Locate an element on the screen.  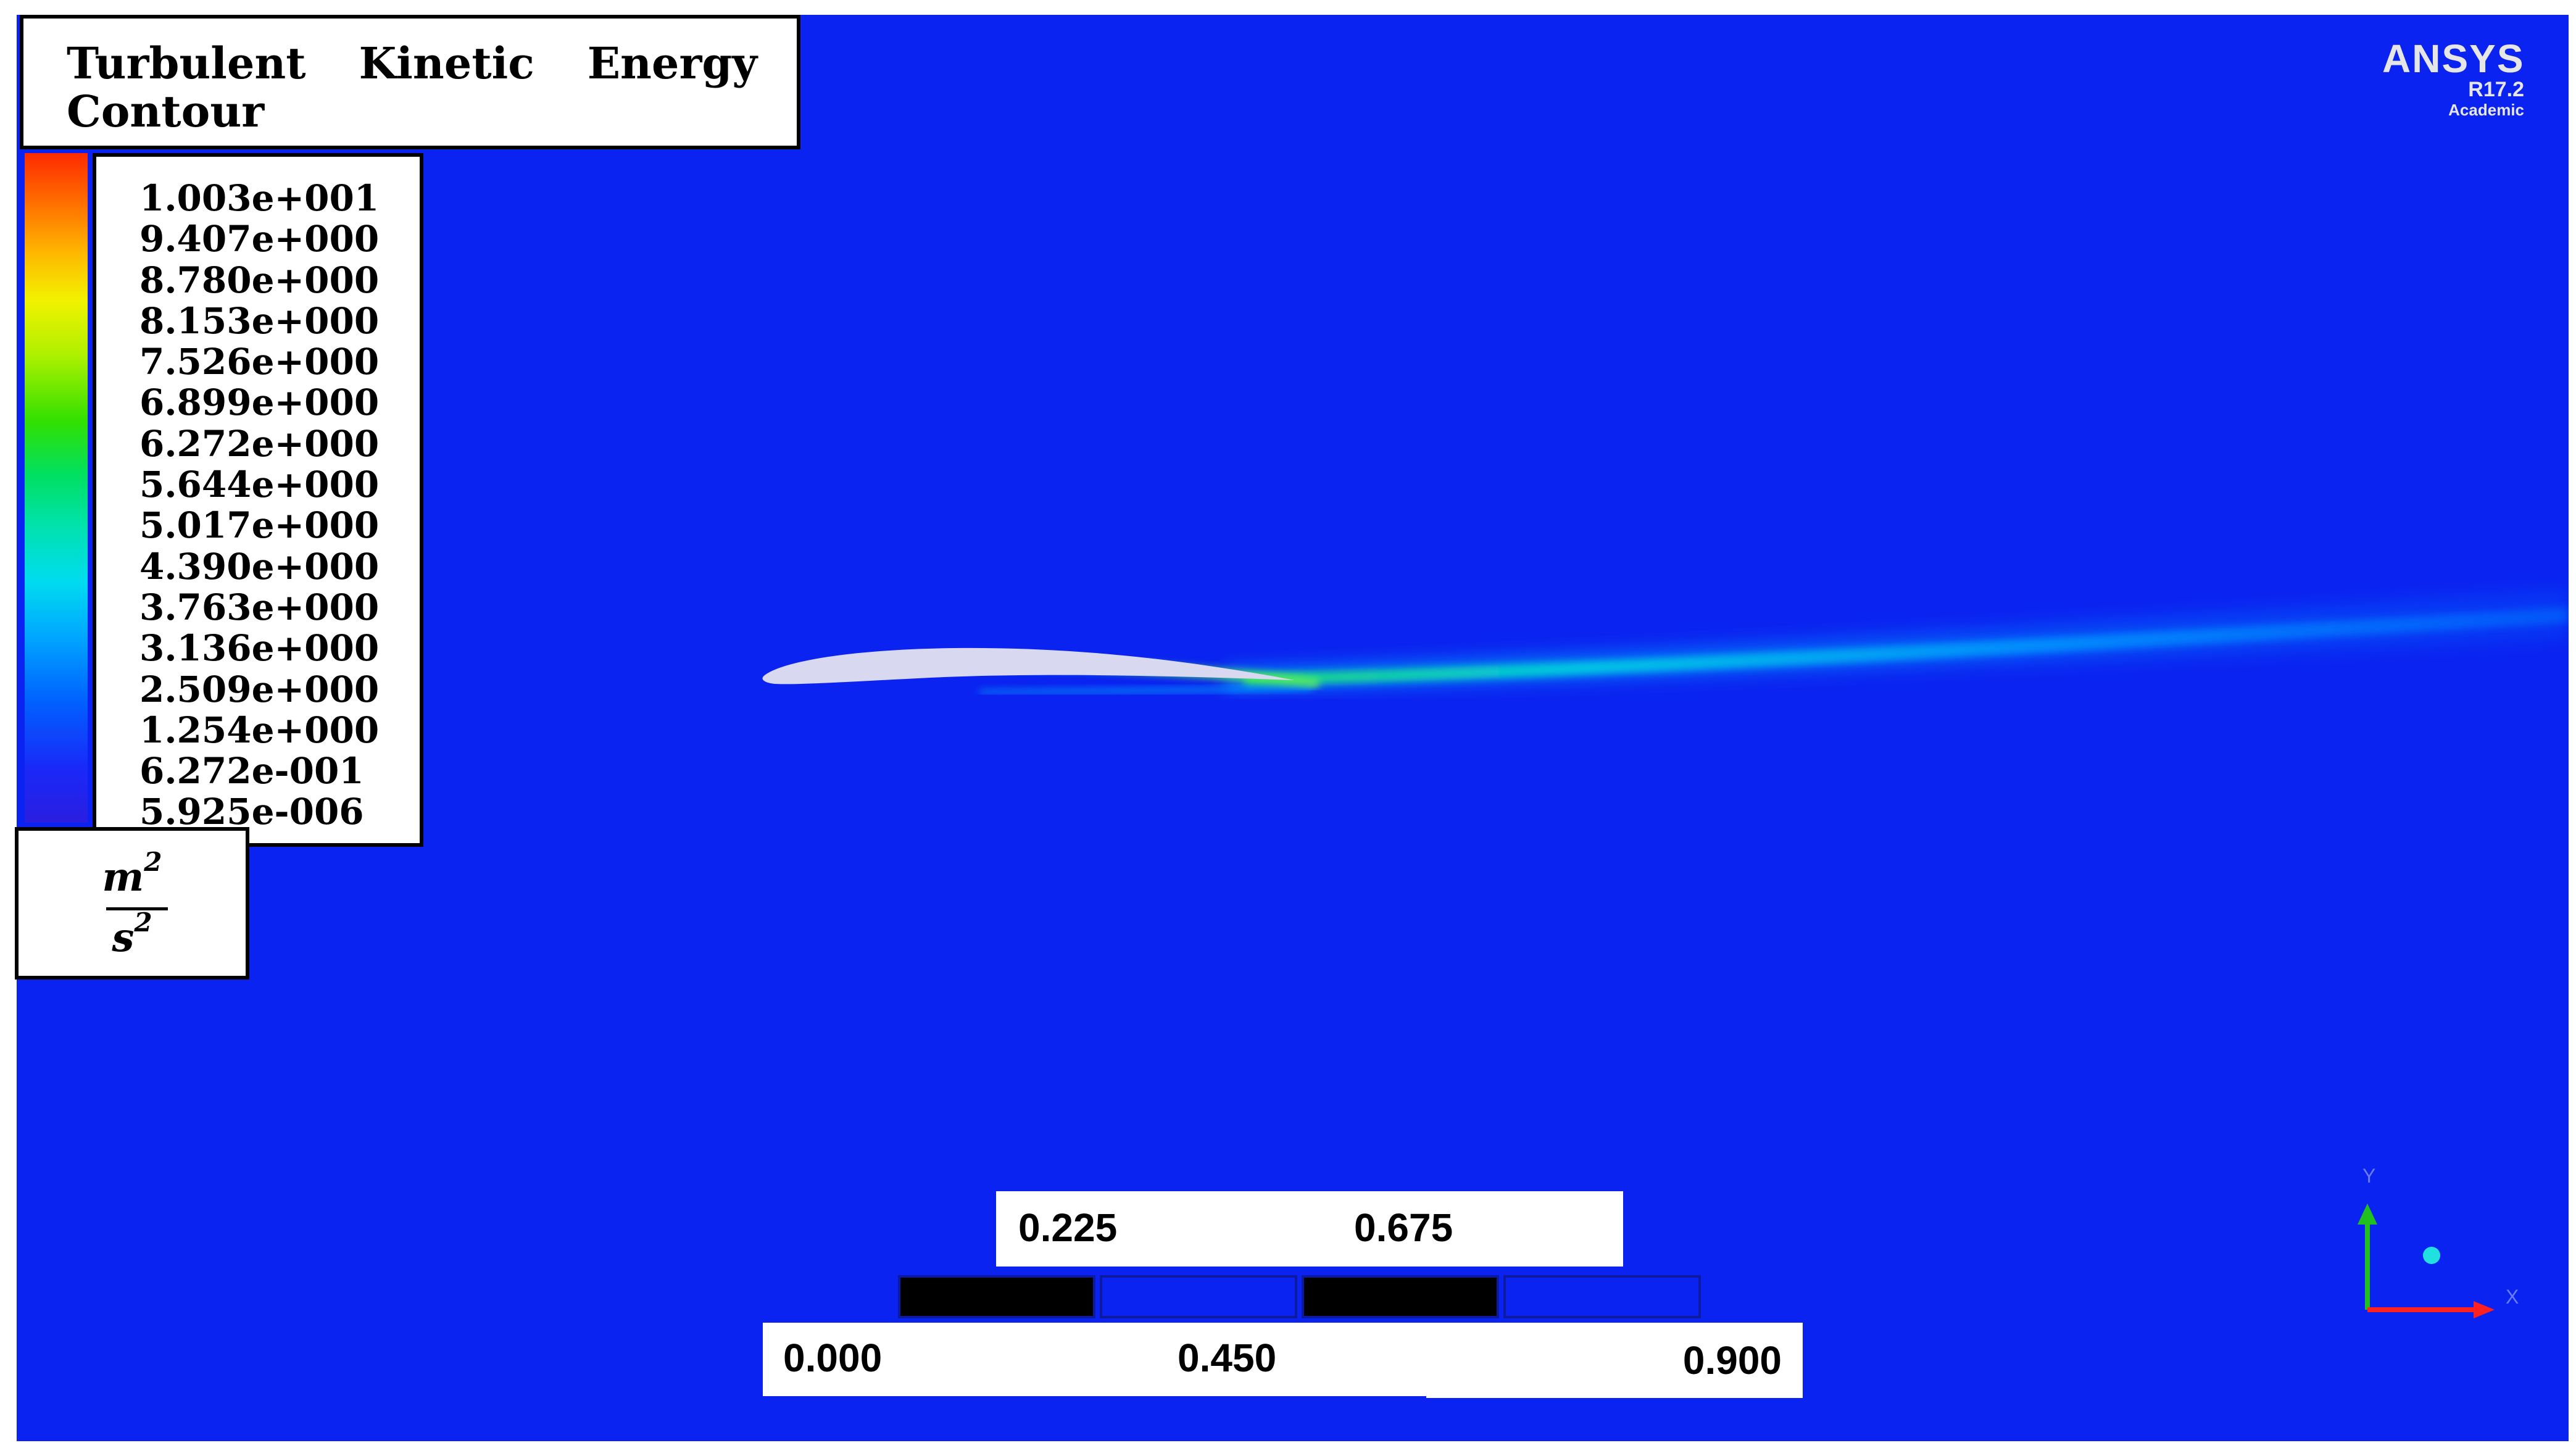
legend-label: 6.272e-001 is located at coordinates (252, 771).